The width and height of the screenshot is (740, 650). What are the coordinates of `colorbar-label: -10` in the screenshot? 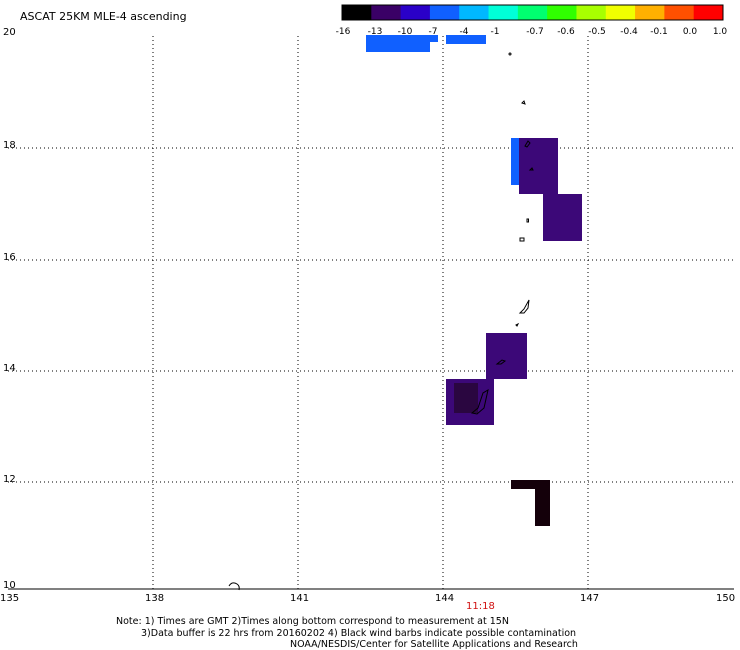 It's located at (405, 32).